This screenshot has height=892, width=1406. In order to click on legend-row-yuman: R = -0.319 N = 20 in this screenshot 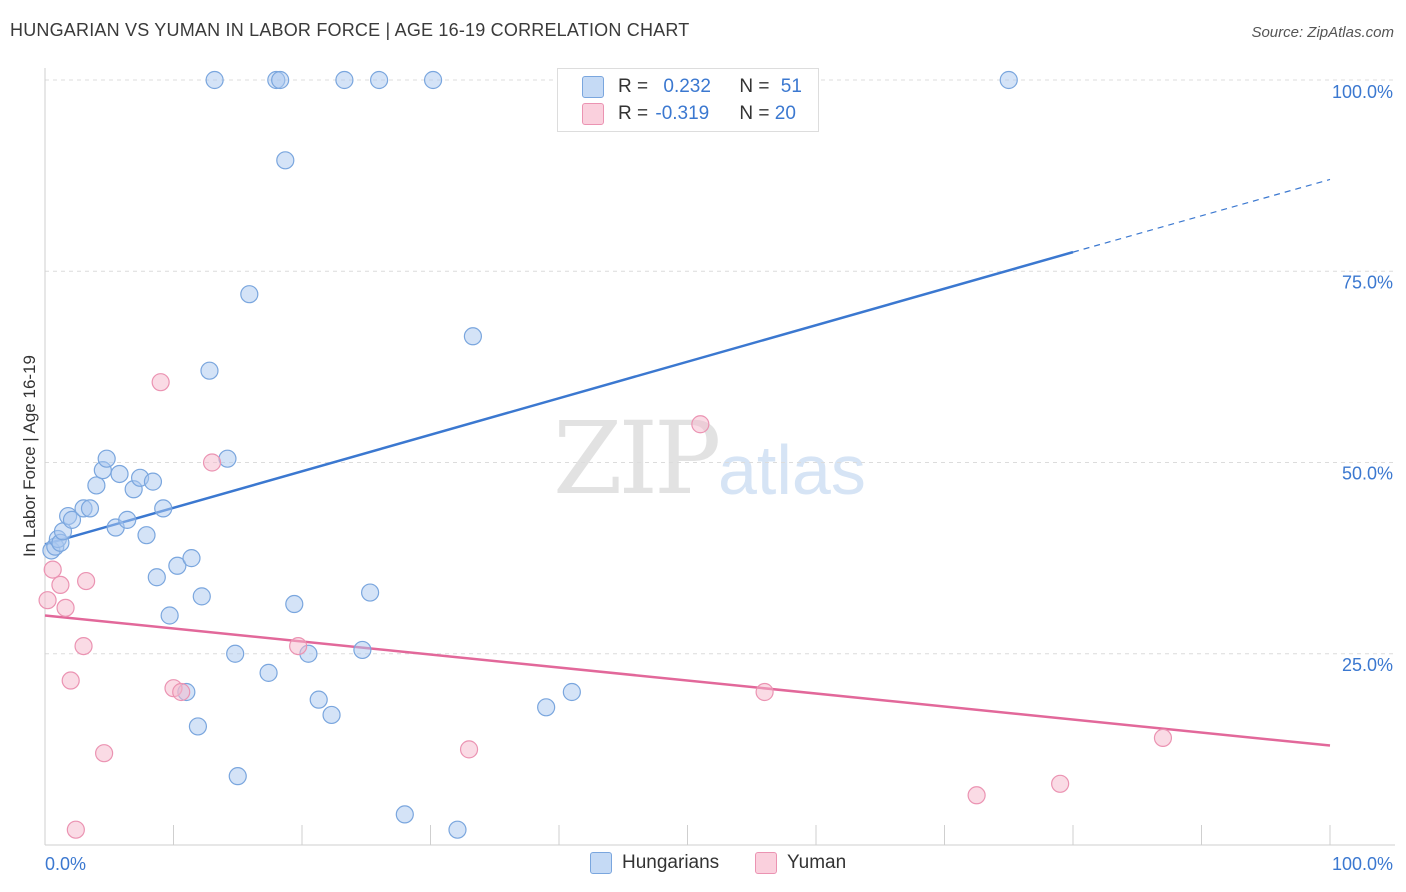, I will do `click(689, 114)`.